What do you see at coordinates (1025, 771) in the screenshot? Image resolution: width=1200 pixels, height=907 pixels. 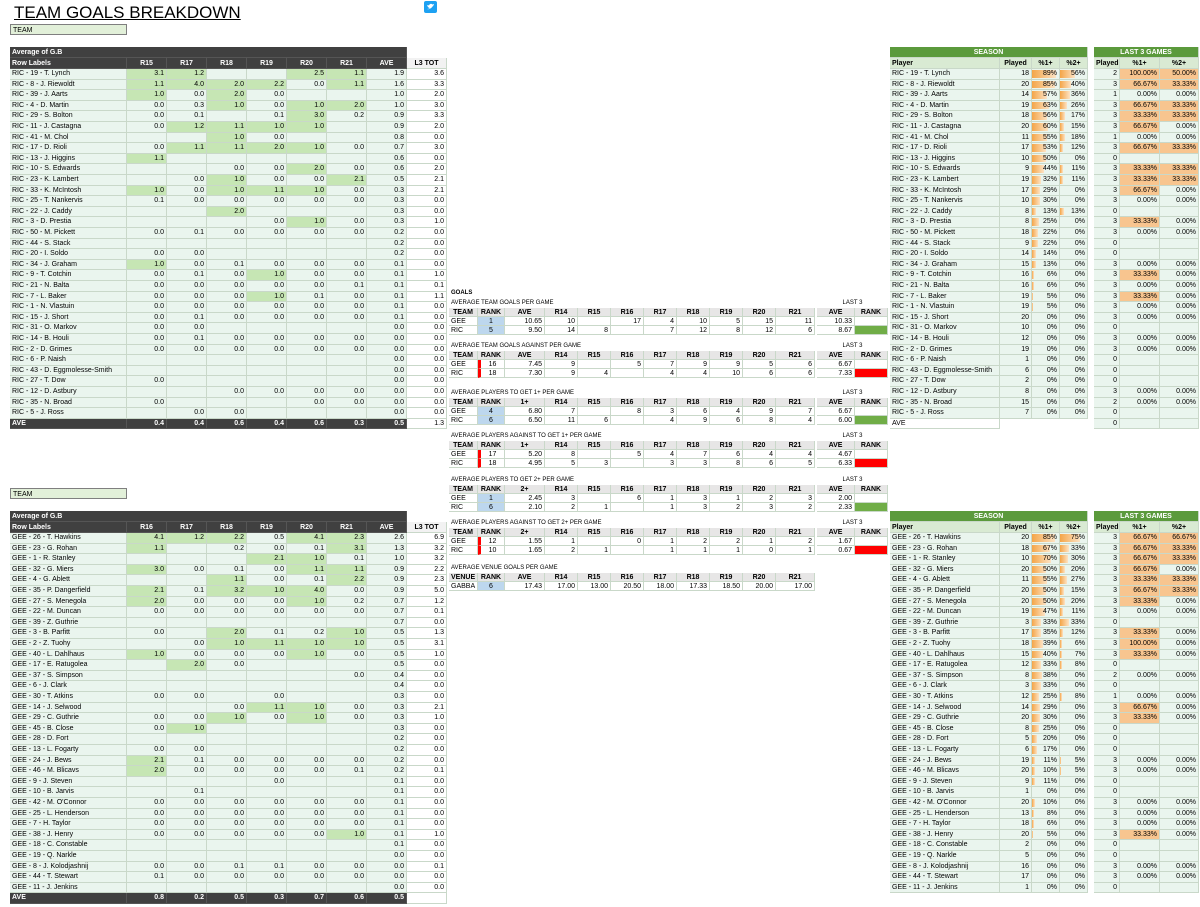 I see `cell-text: 20` at bounding box center [1025, 771].